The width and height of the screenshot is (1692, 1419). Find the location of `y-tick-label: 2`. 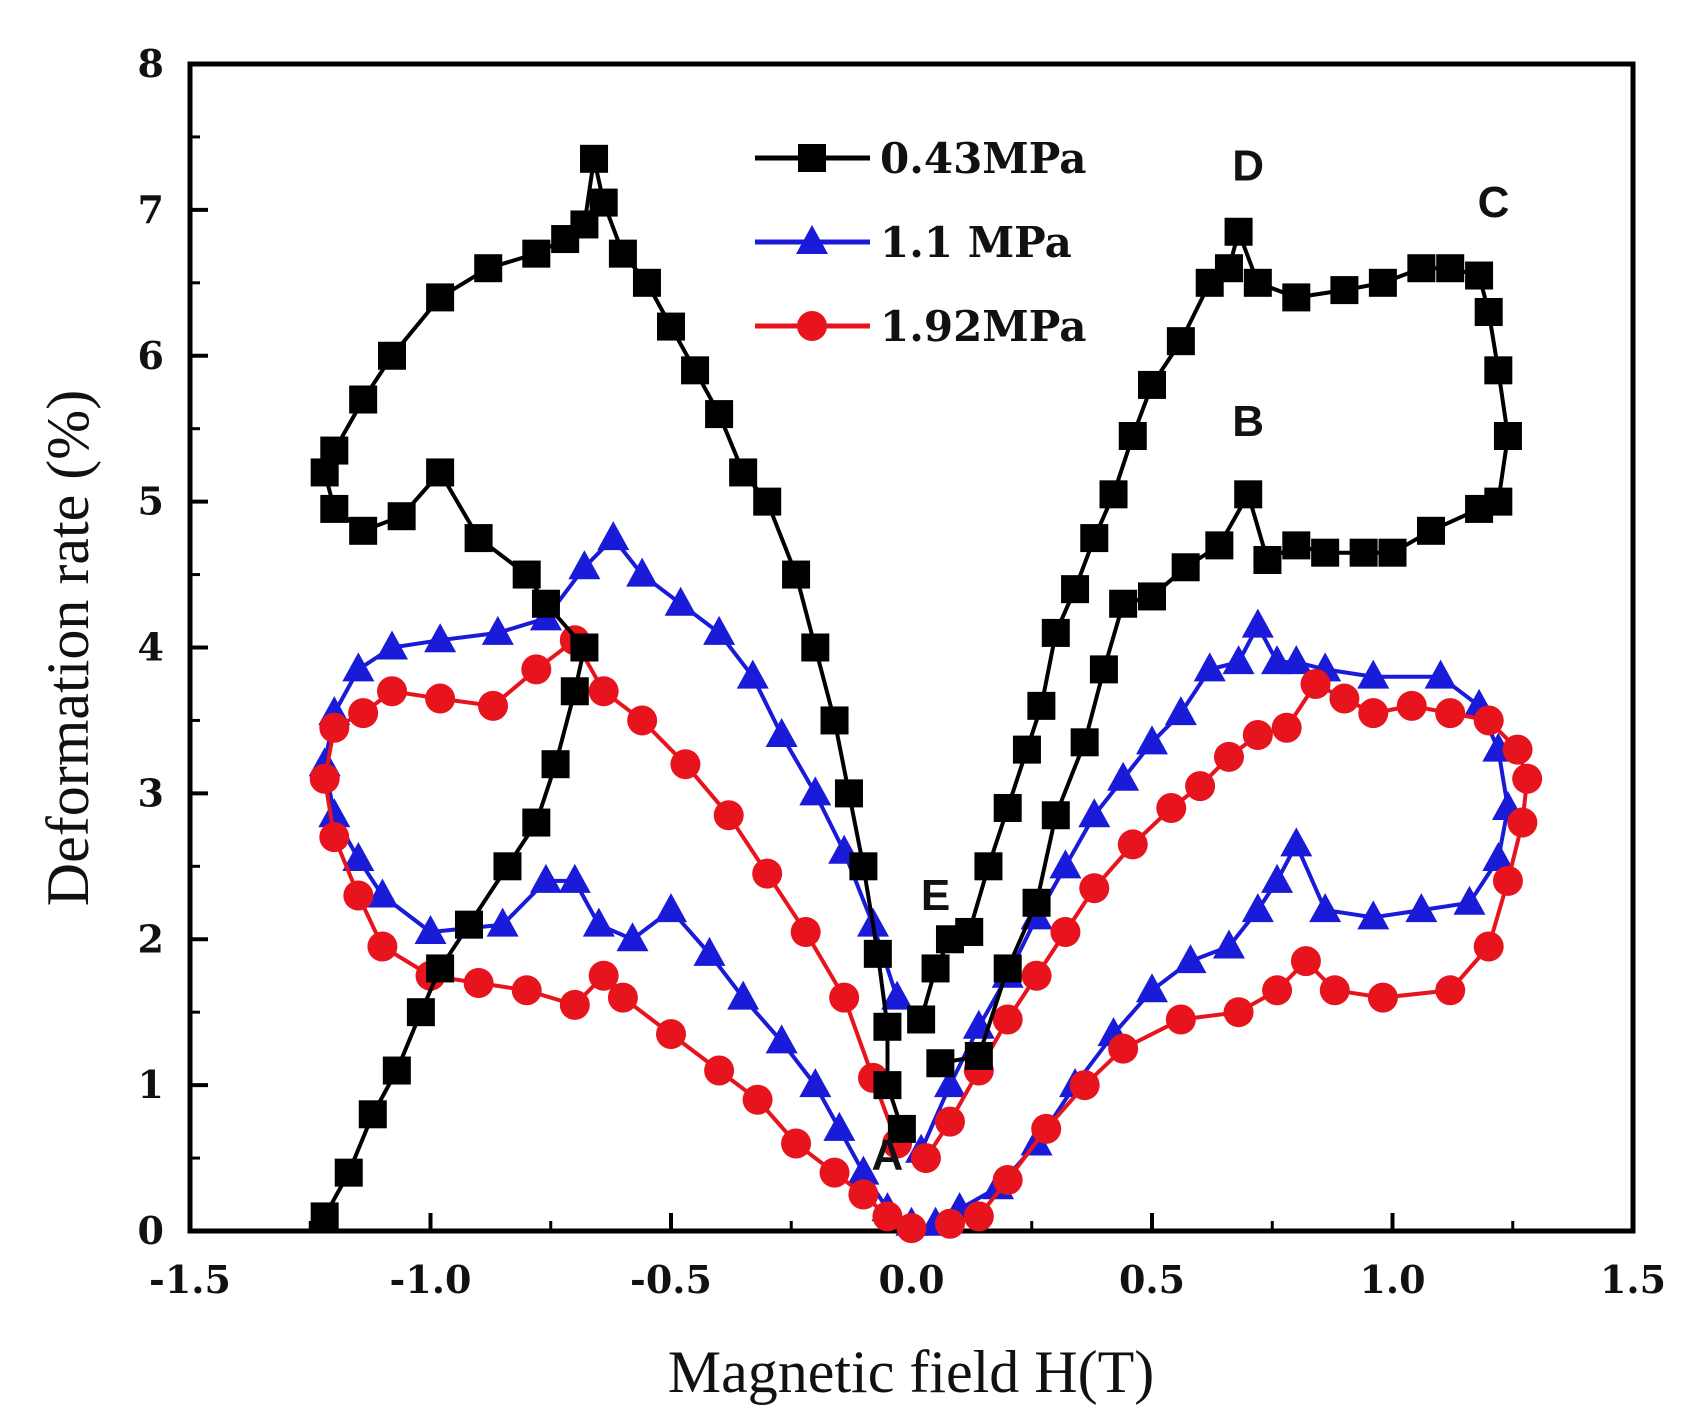

y-tick-label: 2 is located at coordinates (151, 938).